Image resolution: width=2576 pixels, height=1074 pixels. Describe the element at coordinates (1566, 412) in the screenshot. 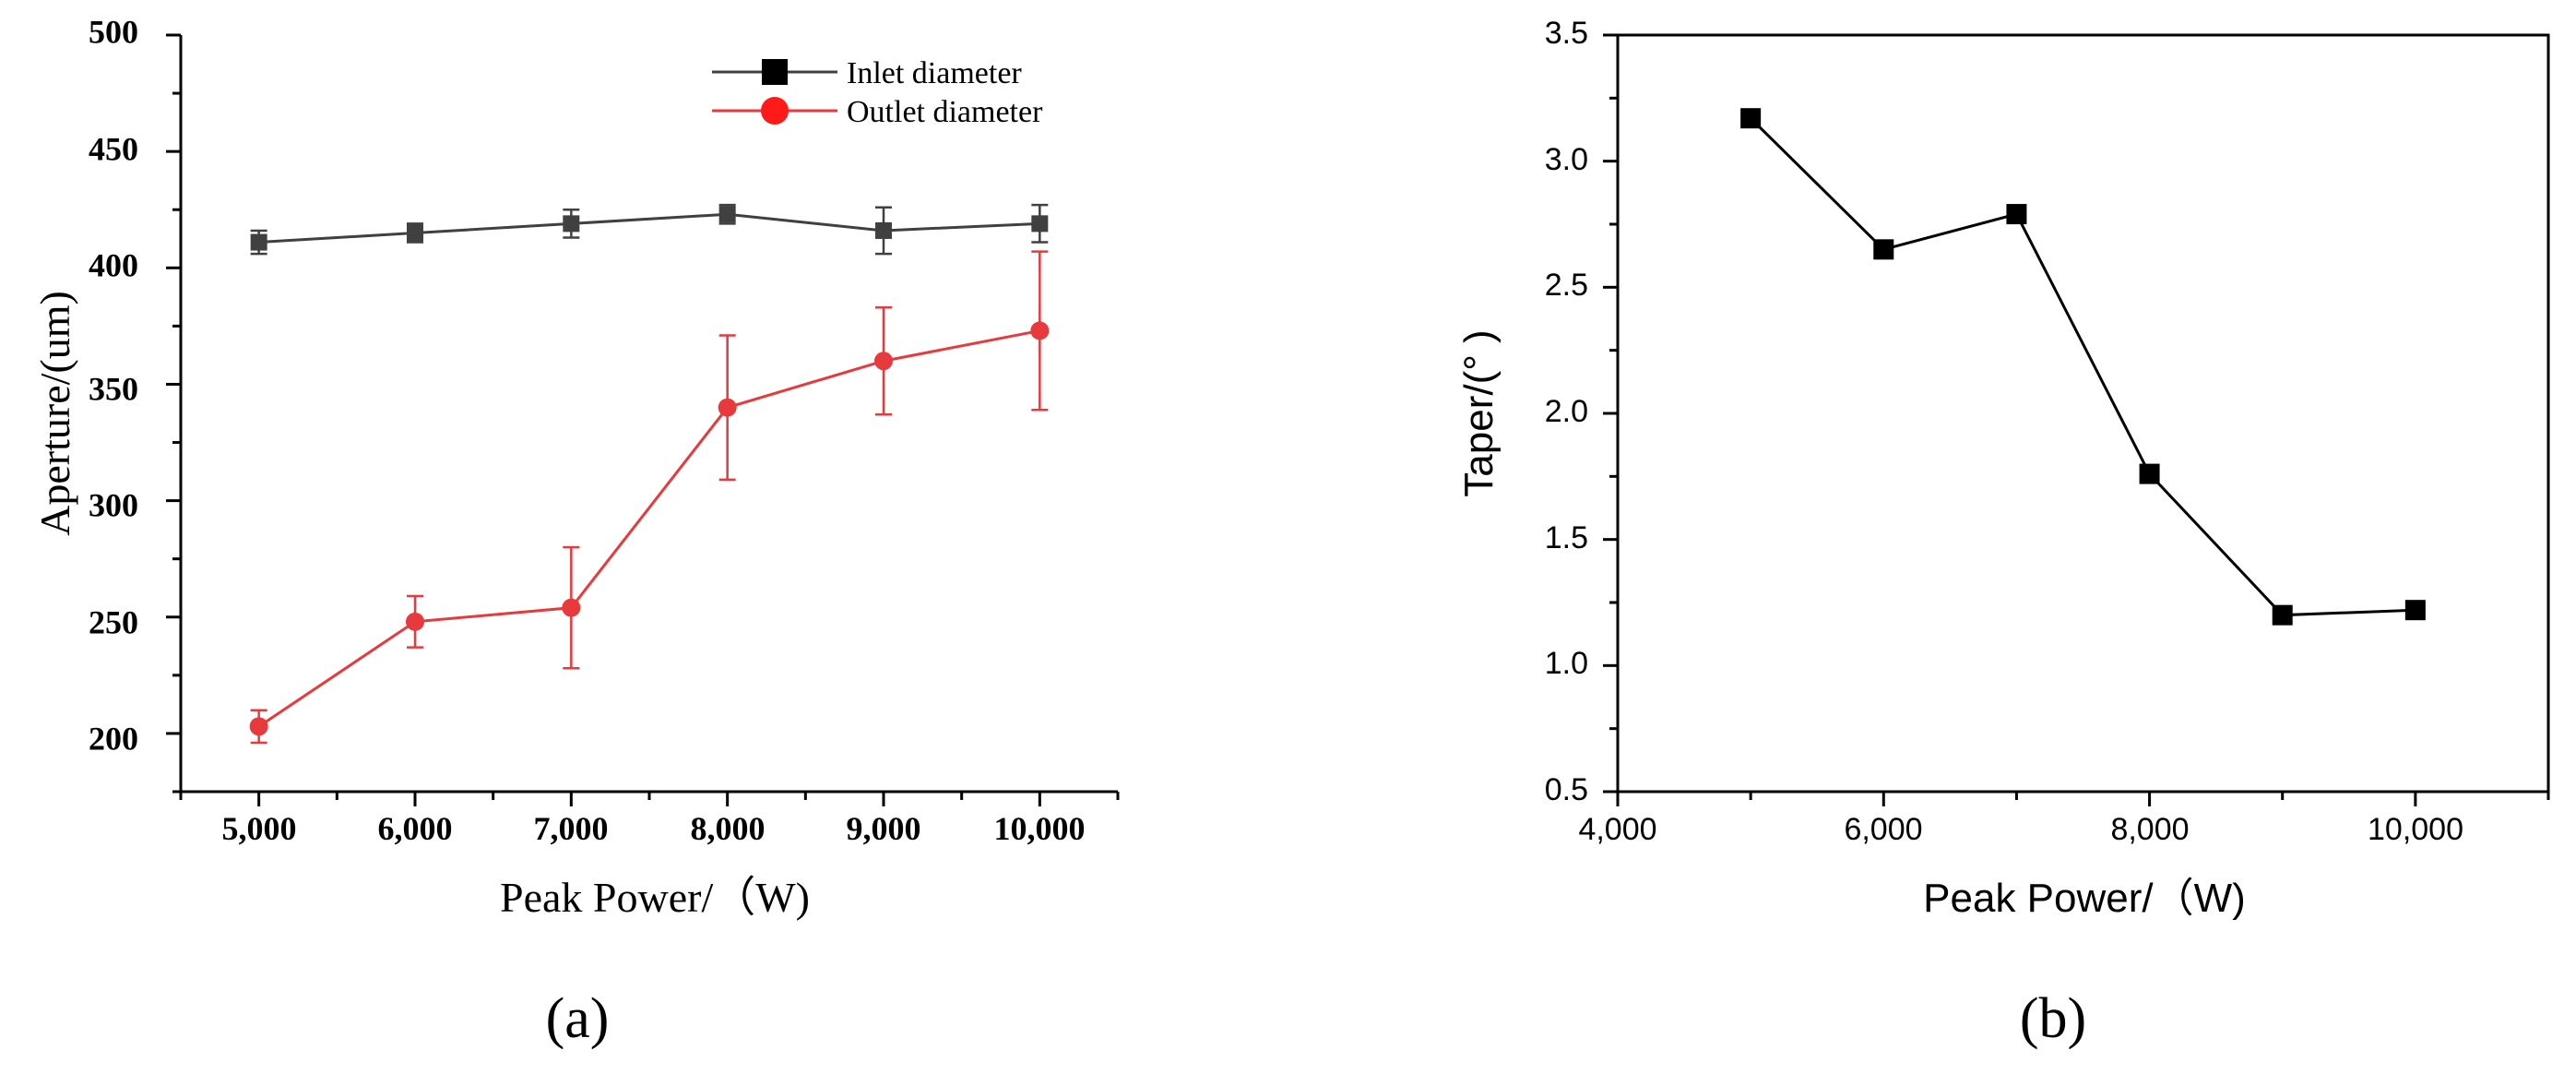

I see `chart-b-y-tick-label: 2.0` at that location.